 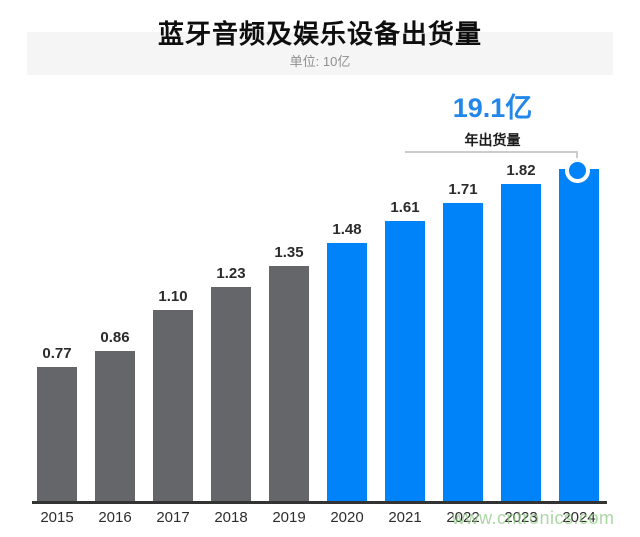 What do you see at coordinates (491, 152) in the screenshot?
I see `annotation-bracket-line` at bounding box center [491, 152].